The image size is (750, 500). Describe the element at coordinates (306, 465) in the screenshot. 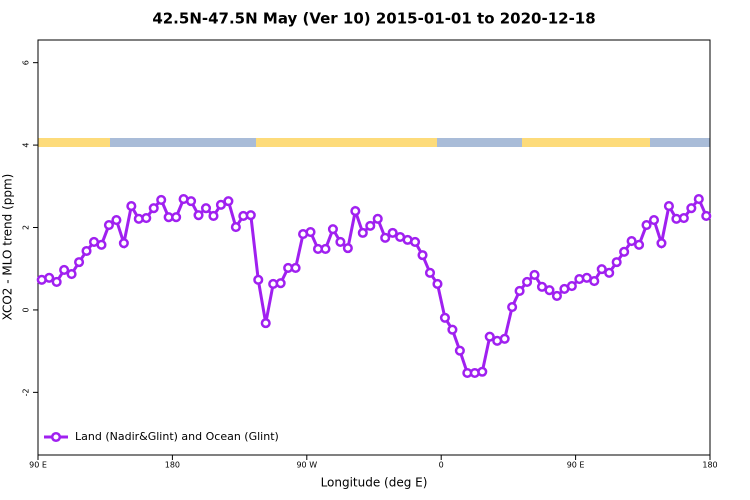

I see `x-tick-label: 90 W` at that location.